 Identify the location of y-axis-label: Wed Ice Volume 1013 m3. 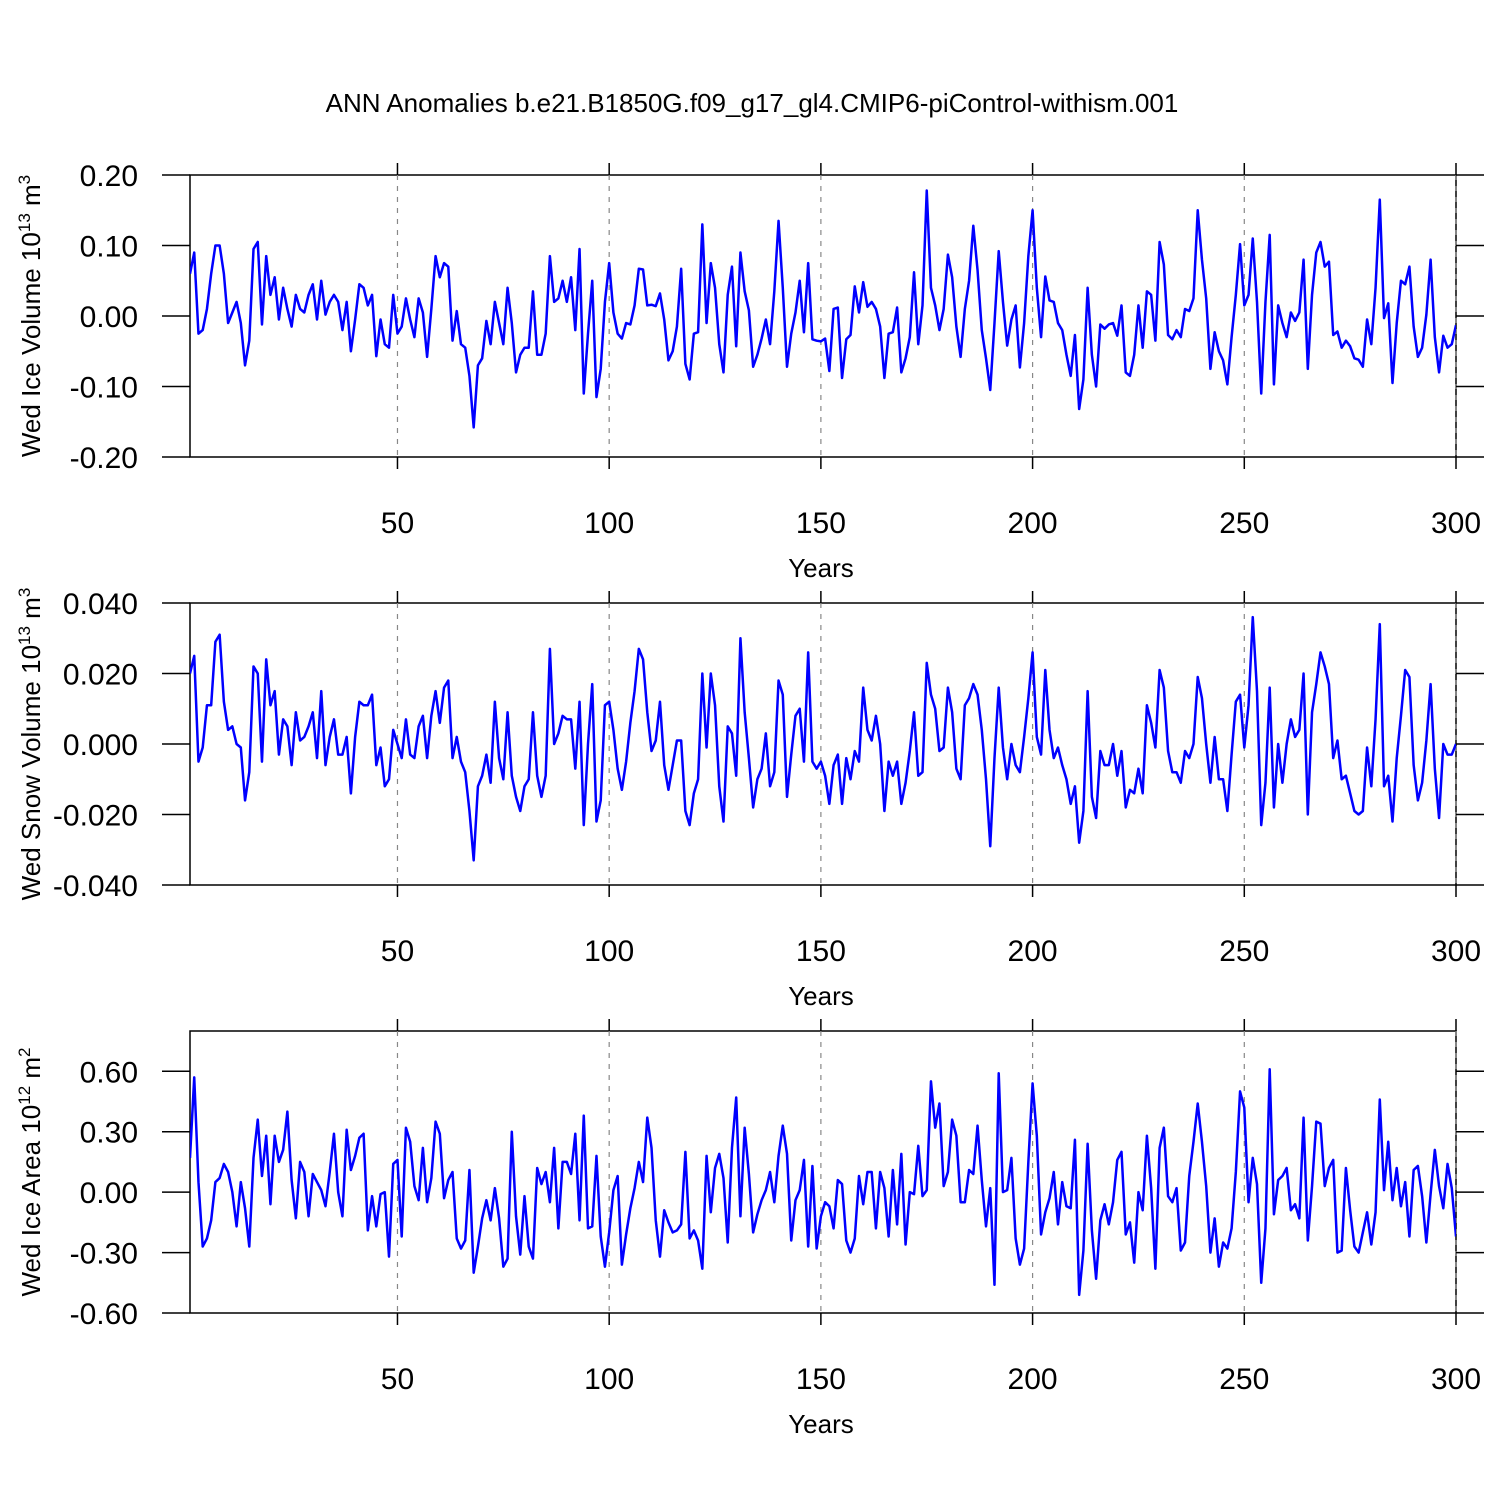
(30, 316).